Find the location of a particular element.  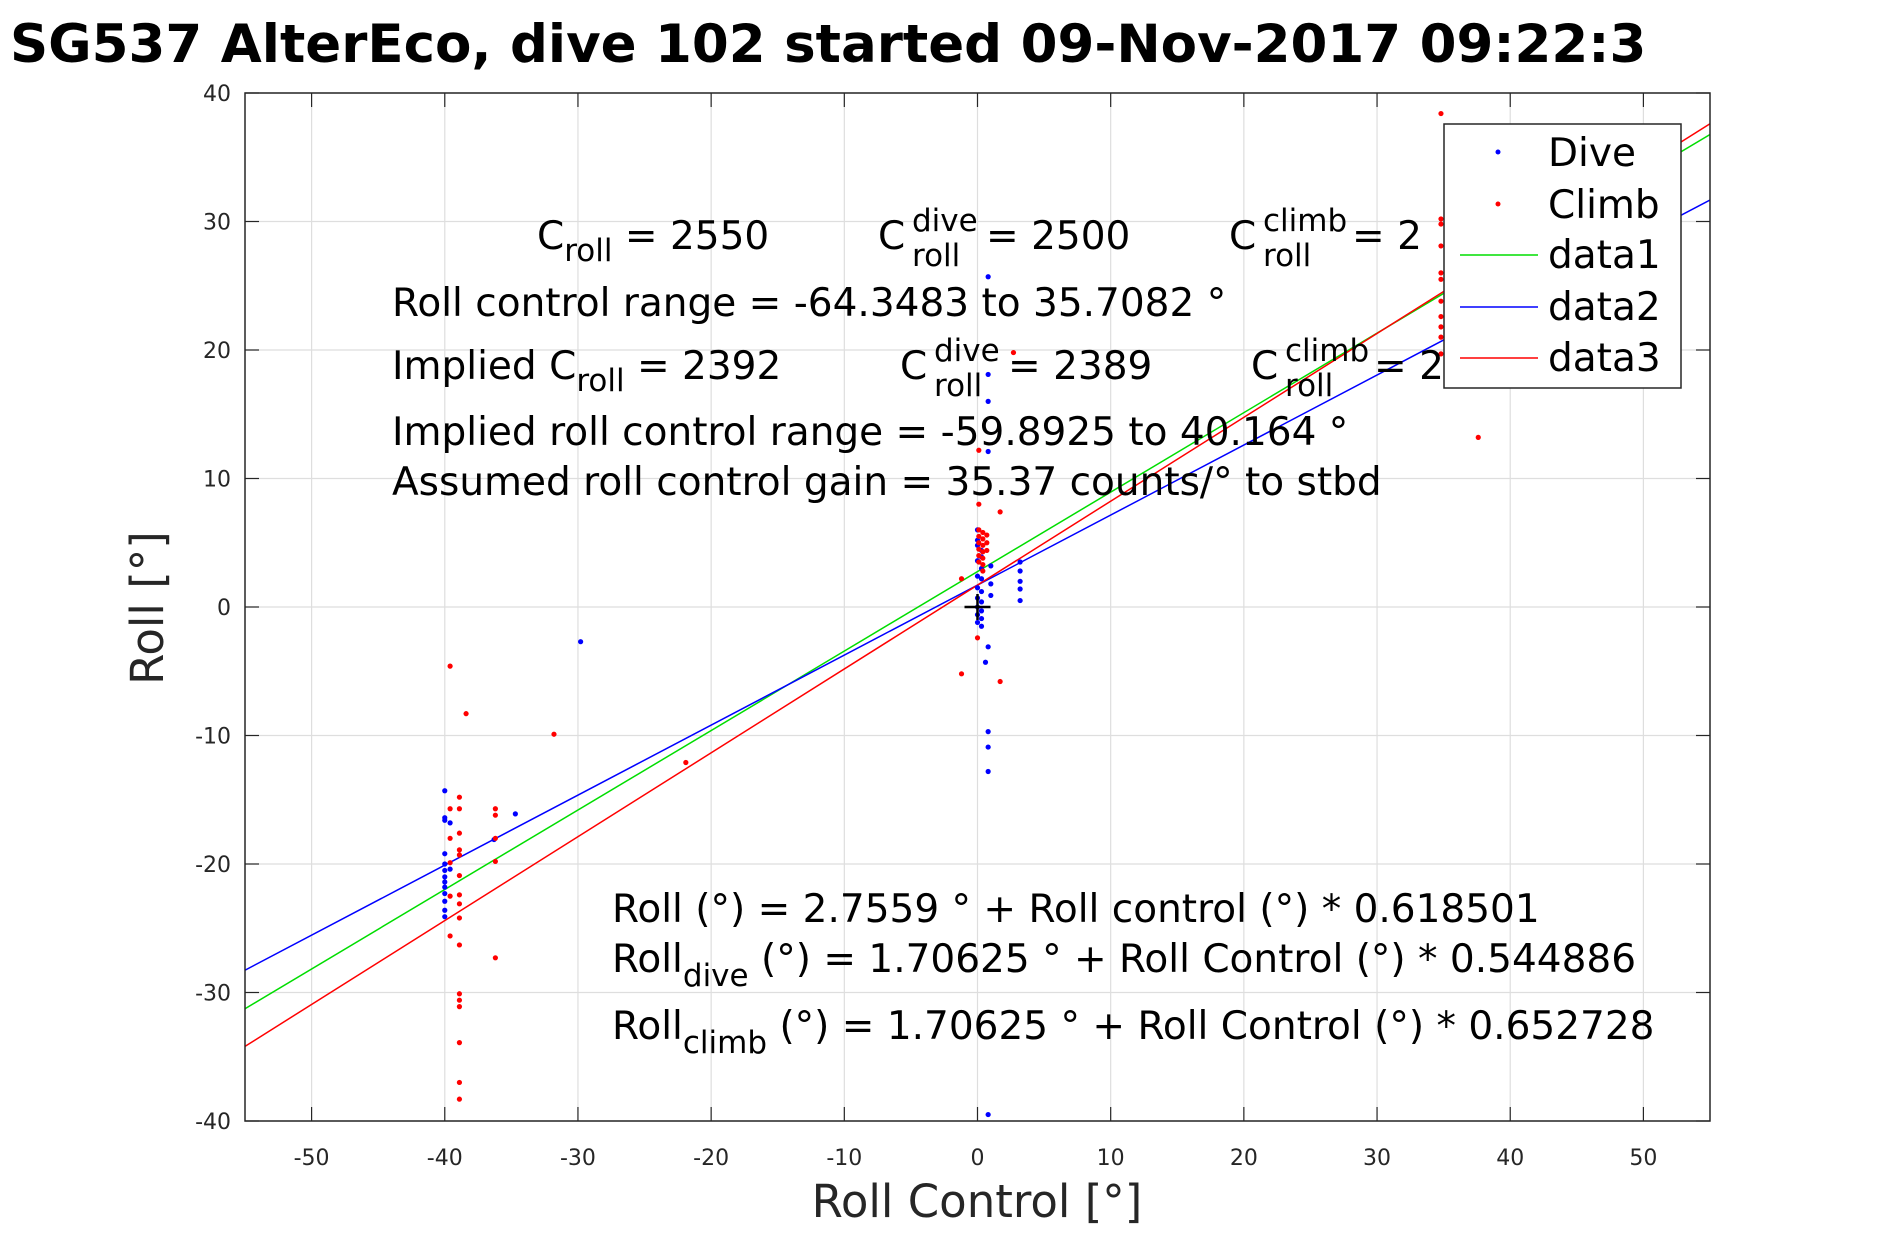

annotation-c-roll-climb: C climb roll = 2 is located at coordinates (1325, 238).